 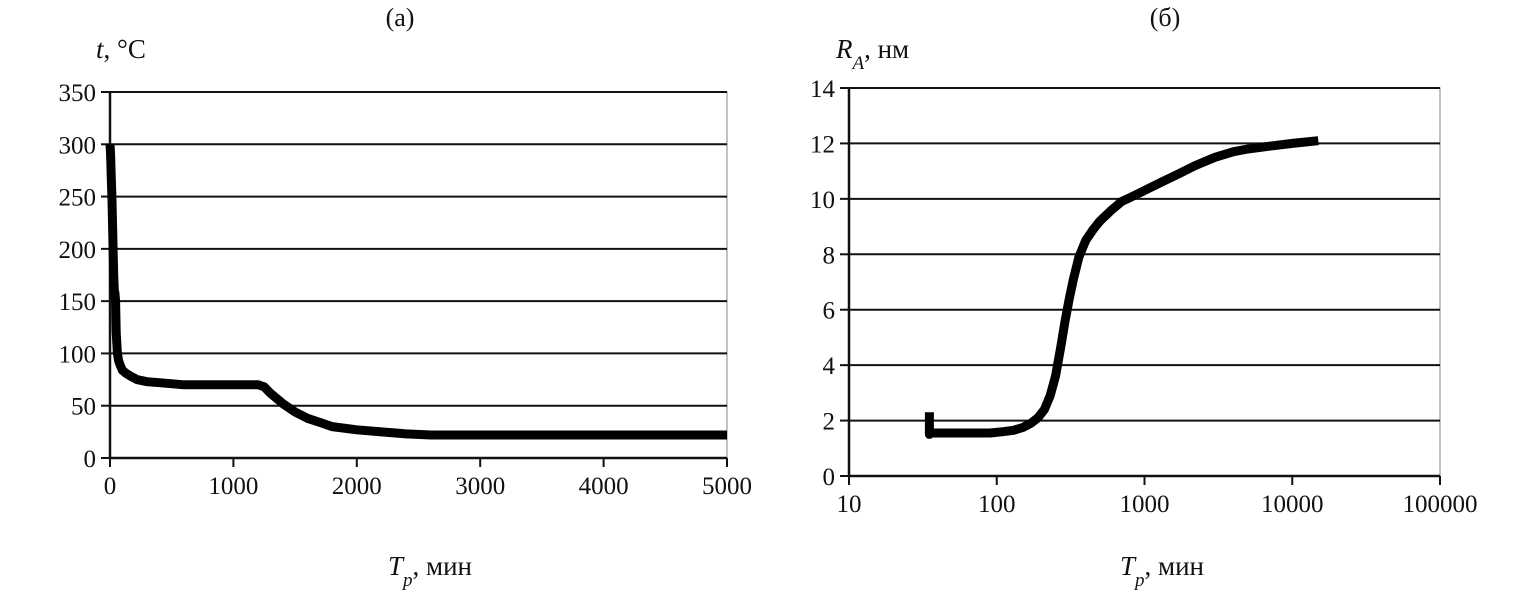 What do you see at coordinates (1440, 504) in the screenshot?
I see `panel-b-x-tick-label: 100000` at bounding box center [1440, 504].